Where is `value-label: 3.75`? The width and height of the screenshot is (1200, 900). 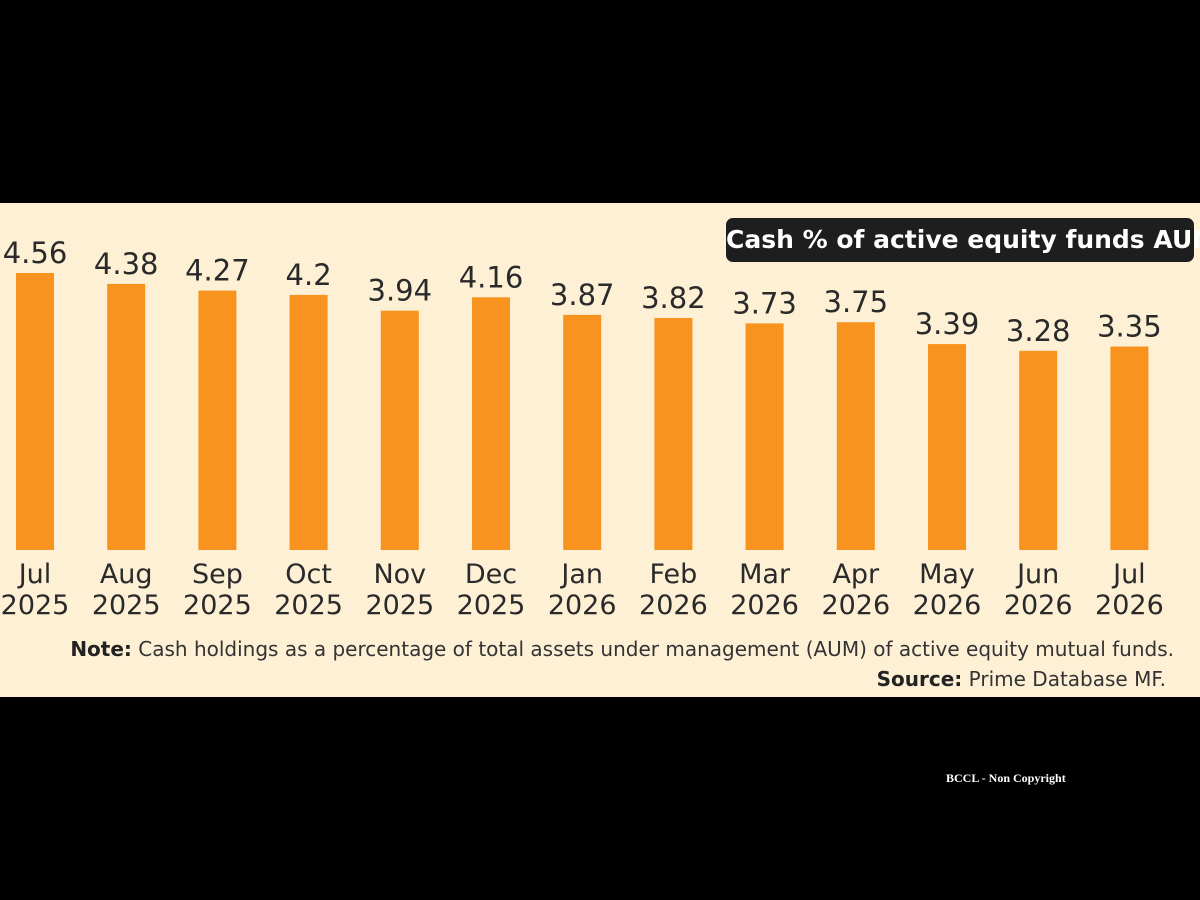 value-label: 3.75 is located at coordinates (856, 302).